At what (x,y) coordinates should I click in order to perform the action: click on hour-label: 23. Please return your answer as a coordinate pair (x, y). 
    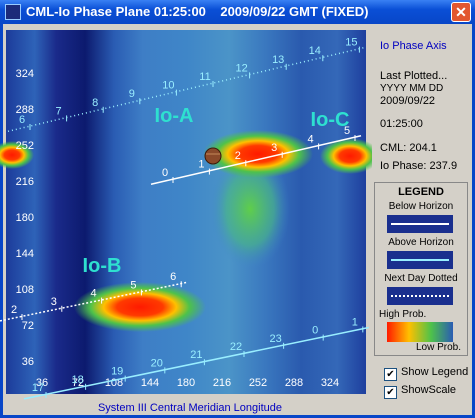
    Looking at the image, I should click on (275, 339).